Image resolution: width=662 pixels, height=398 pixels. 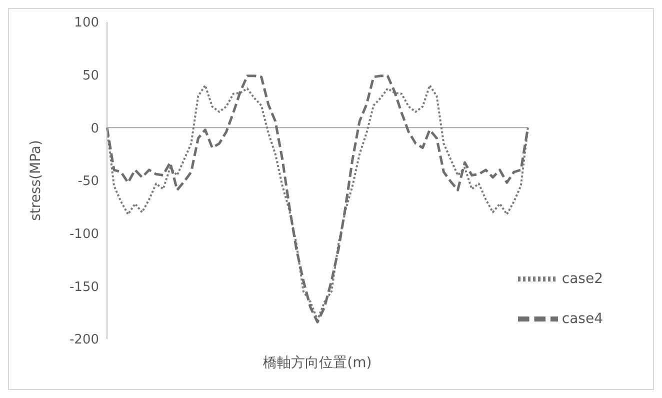 I want to click on legend-label: case2, so click(x=582, y=278).